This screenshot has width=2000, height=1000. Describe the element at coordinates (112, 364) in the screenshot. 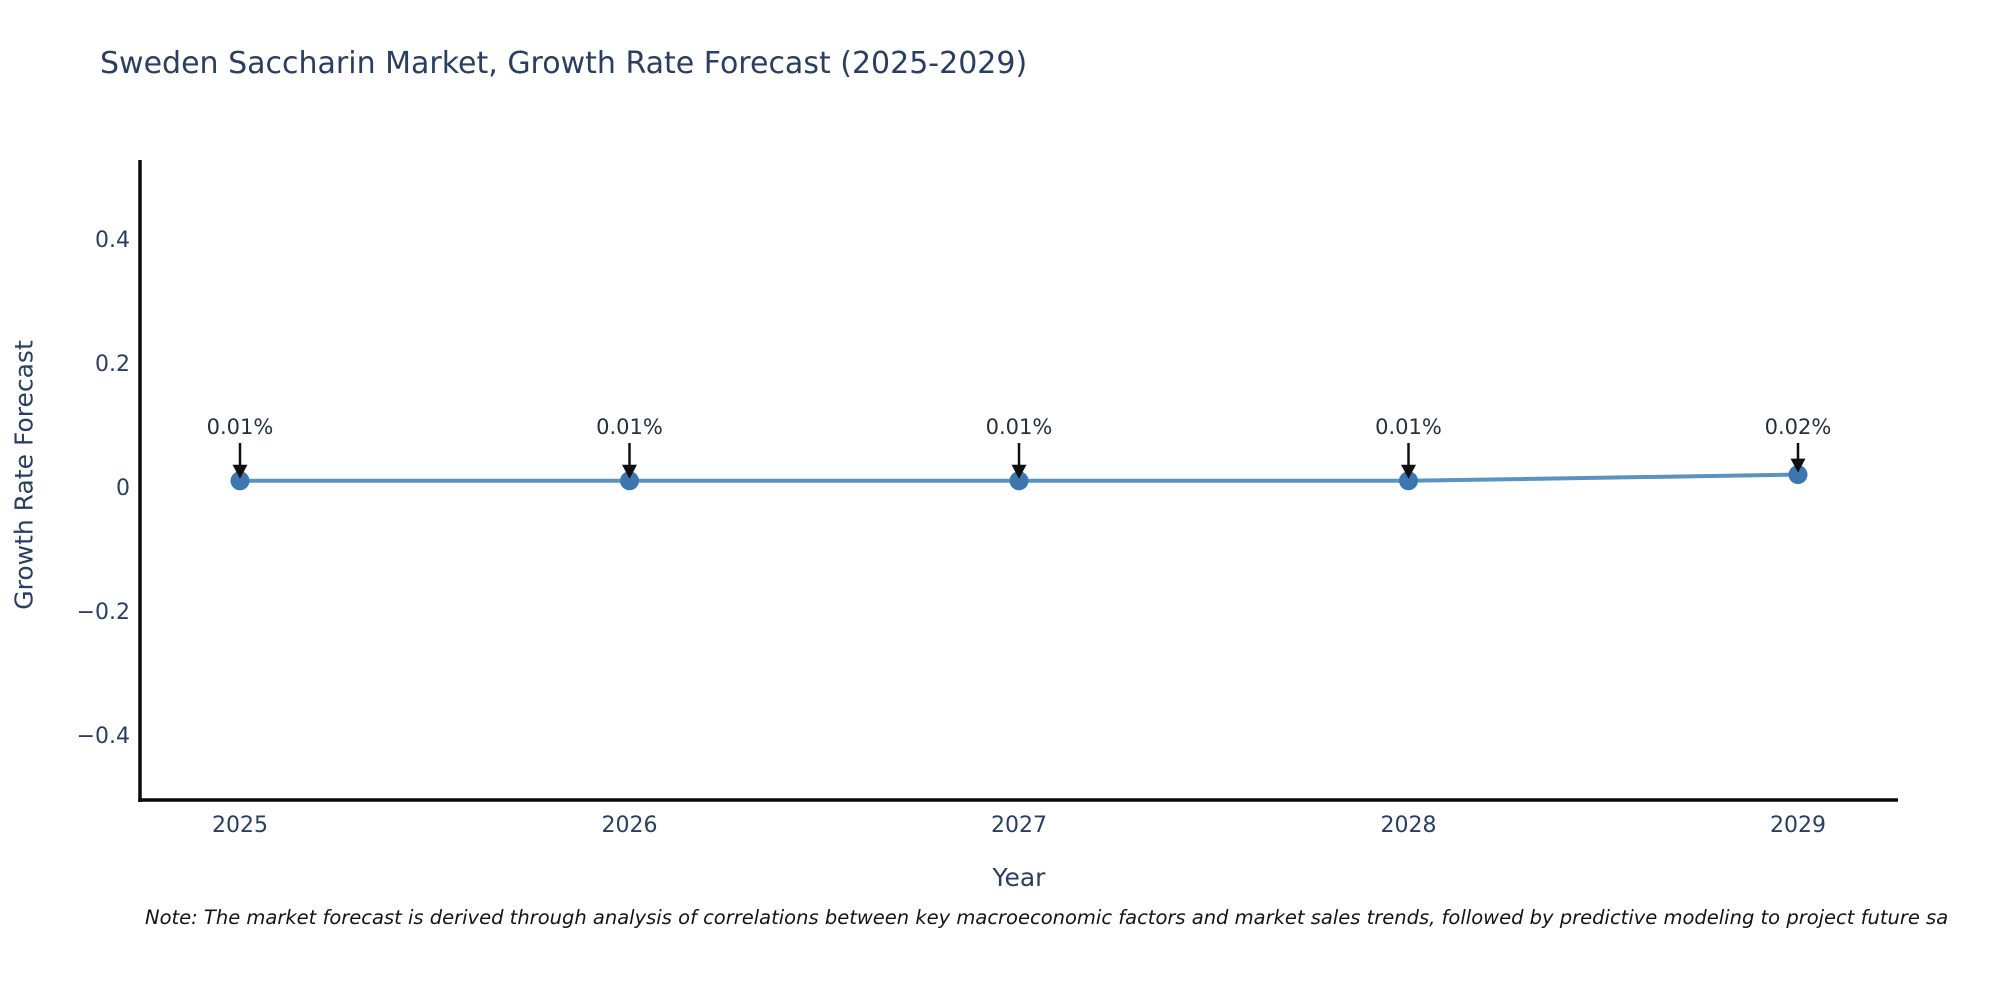

I see `y-tick-label: 0.2` at that location.